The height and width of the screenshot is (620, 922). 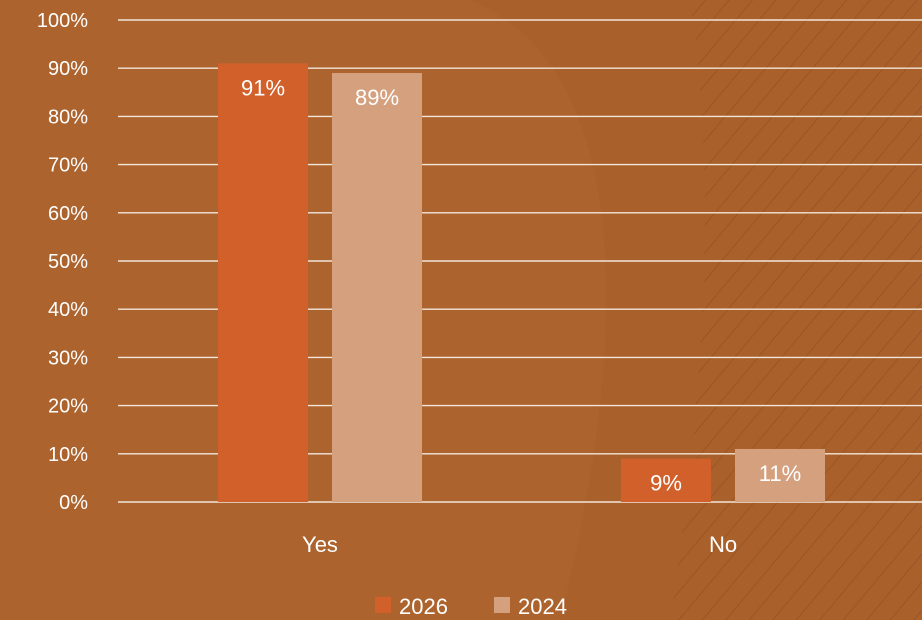 What do you see at coordinates (68, 117) in the screenshot?
I see `y-tick-label: 80%` at bounding box center [68, 117].